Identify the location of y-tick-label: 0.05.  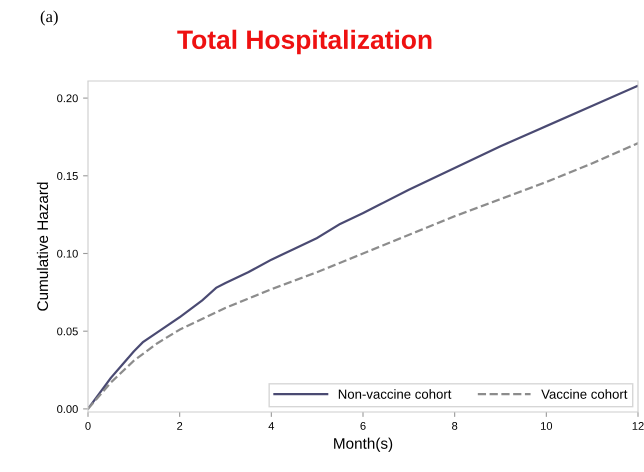
(67, 331).